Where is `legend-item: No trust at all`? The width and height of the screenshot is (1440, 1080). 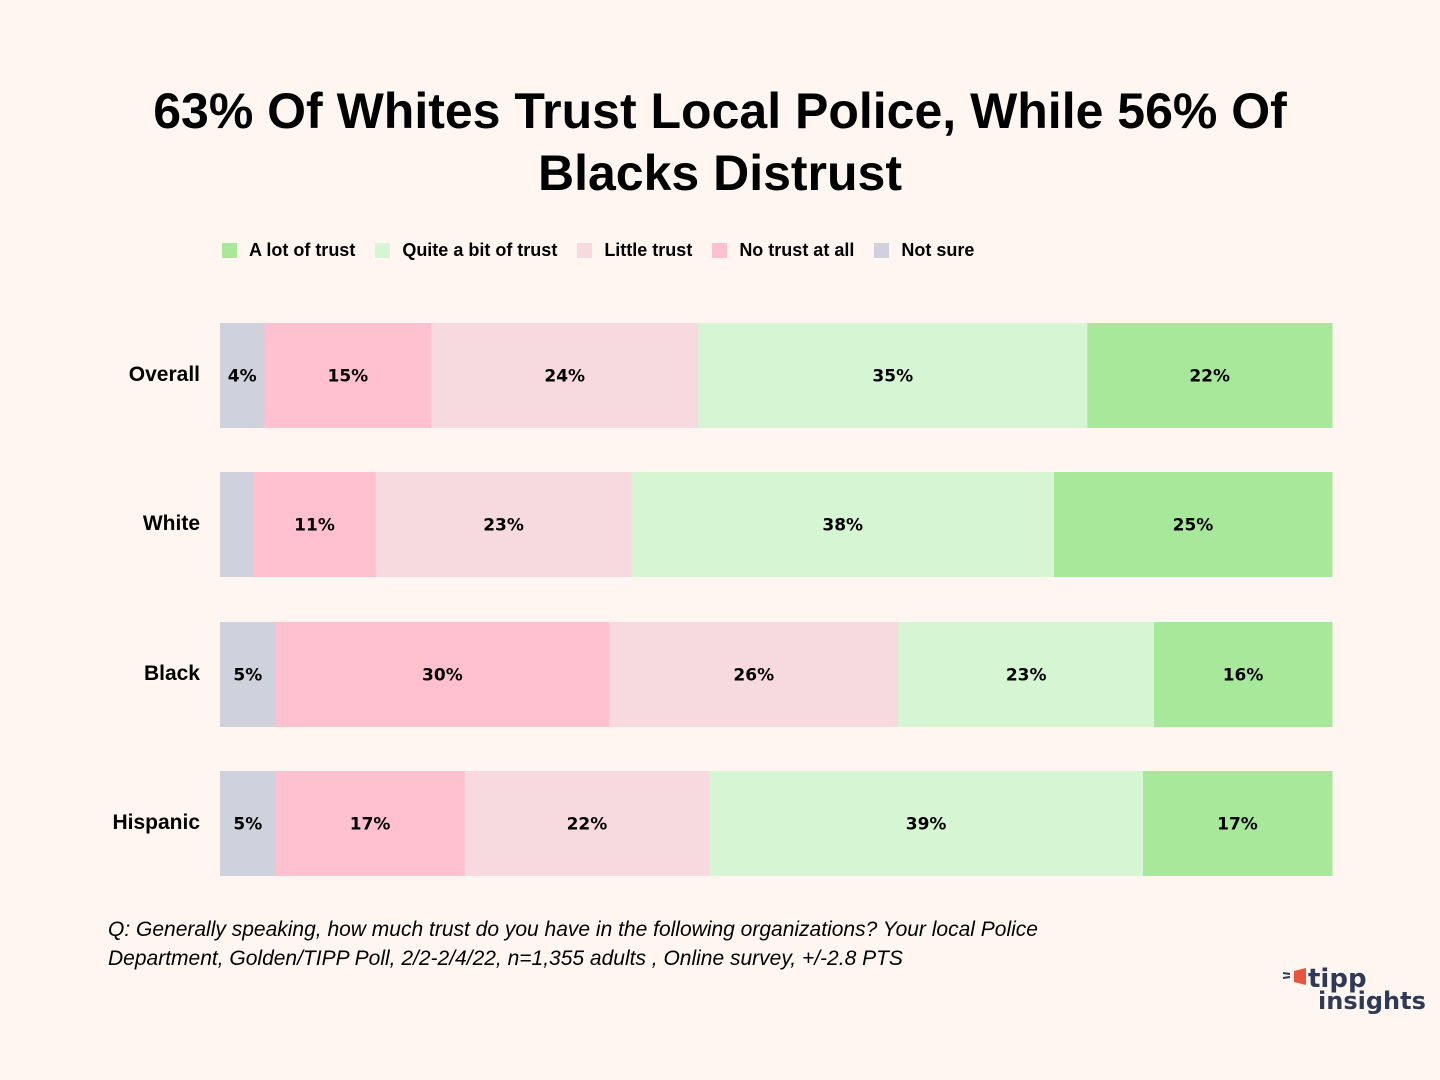
legend-item: No trust at all is located at coordinates (783, 250).